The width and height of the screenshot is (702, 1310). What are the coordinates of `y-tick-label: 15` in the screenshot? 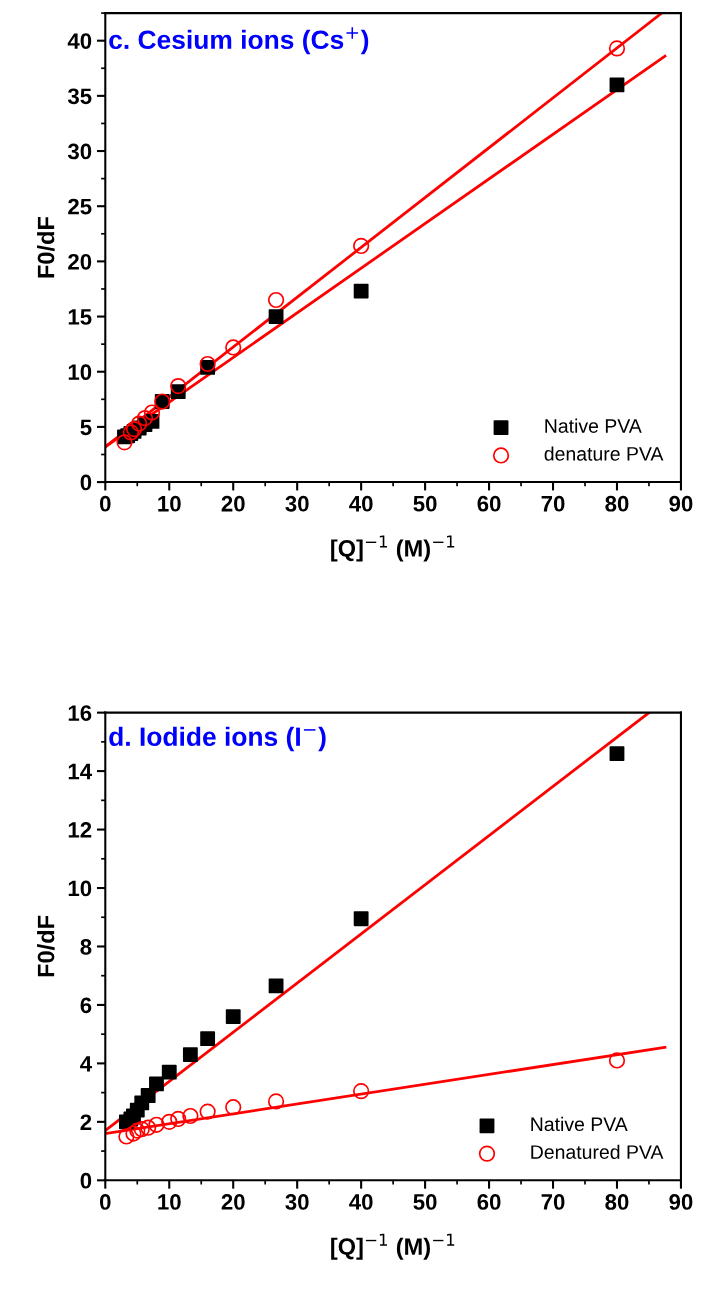 It's located at (80, 317).